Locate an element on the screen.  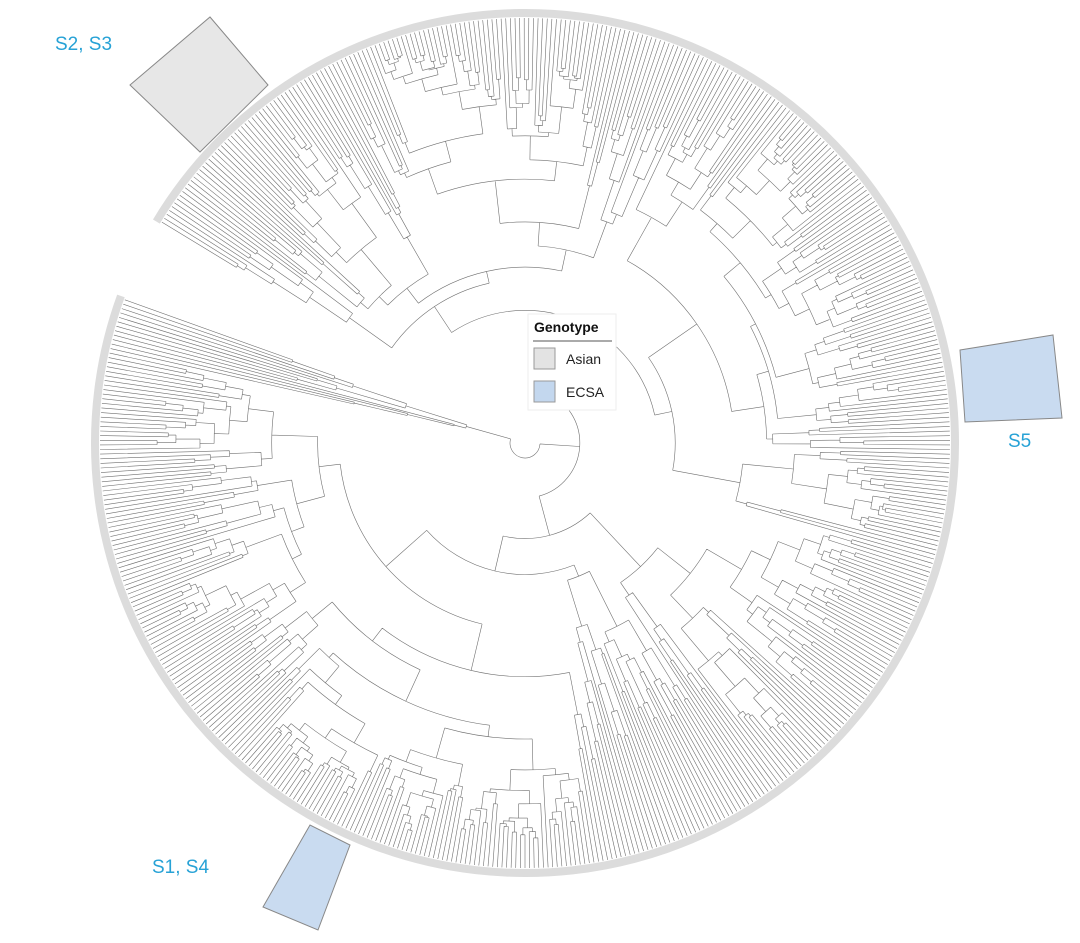
clade-label: S5 is located at coordinates (1019, 441).